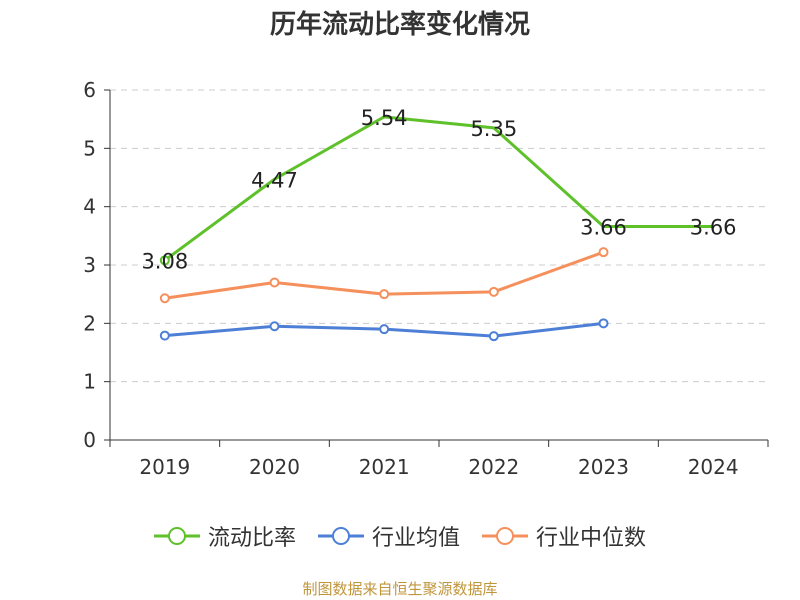 The width and height of the screenshot is (800, 600). What do you see at coordinates (89, 440) in the screenshot?
I see `y-tick-label: 0` at bounding box center [89, 440].